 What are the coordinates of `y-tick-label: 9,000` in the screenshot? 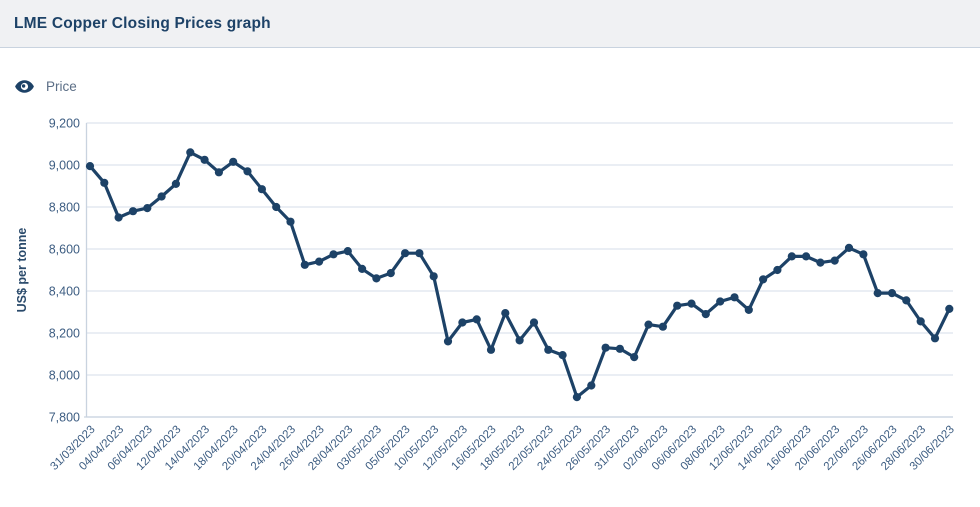 It's located at (64, 166).